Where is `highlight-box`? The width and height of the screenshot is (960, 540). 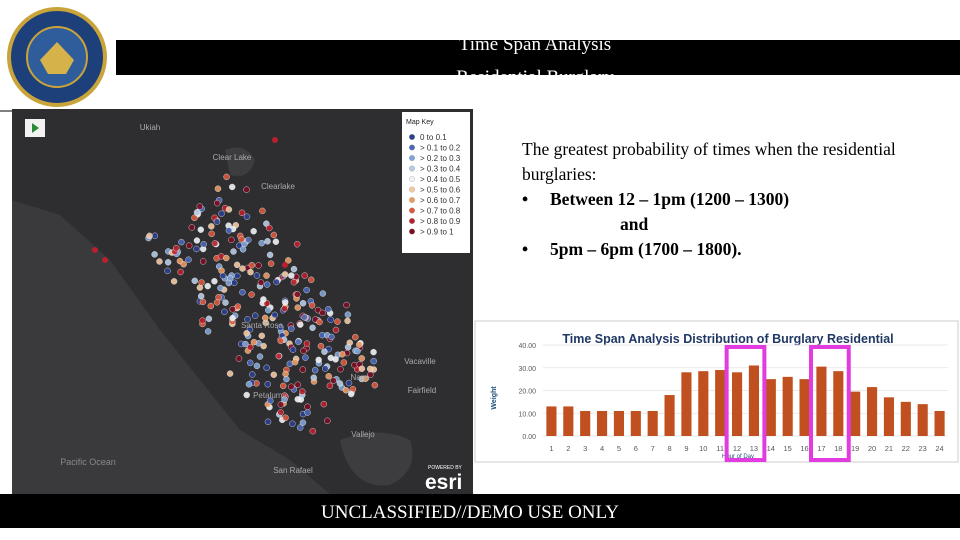 highlight-box is located at coordinates (745, 403).